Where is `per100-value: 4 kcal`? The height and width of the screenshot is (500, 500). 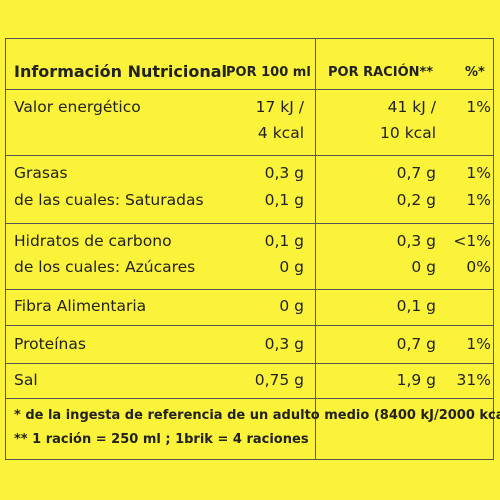
per100-value: 4 kcal is located at coordinates (280, 133).